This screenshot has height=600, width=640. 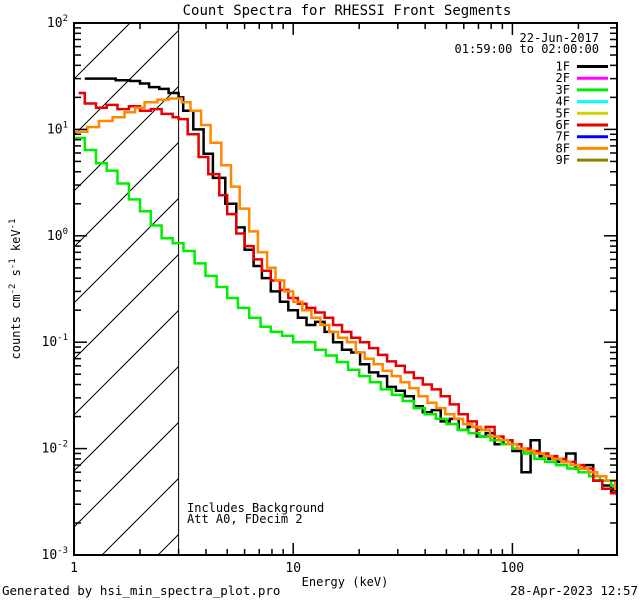 What do you see at coordinates (255, 508) in the screenshot?
I see `annotation-includes-background: Includes Background` at bounding box center [255, 508].